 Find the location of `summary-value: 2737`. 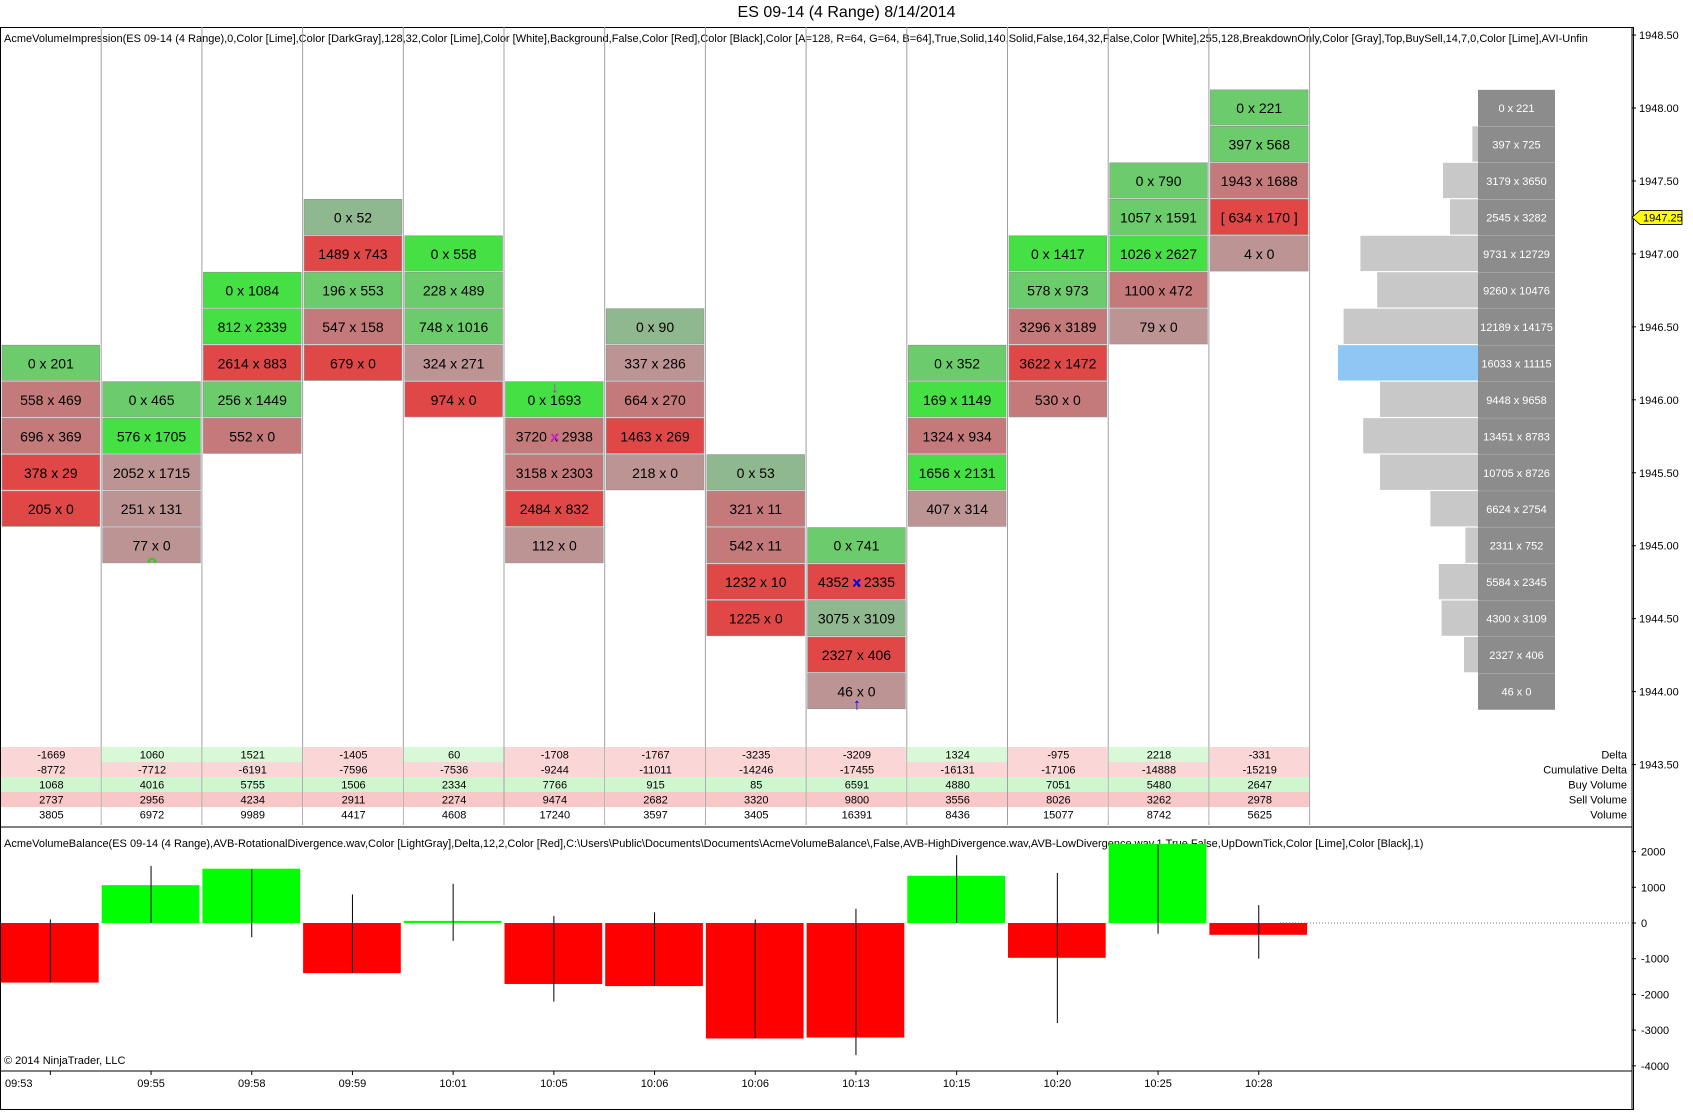

summary-value: 2737 is located at coordinates (51, 801).